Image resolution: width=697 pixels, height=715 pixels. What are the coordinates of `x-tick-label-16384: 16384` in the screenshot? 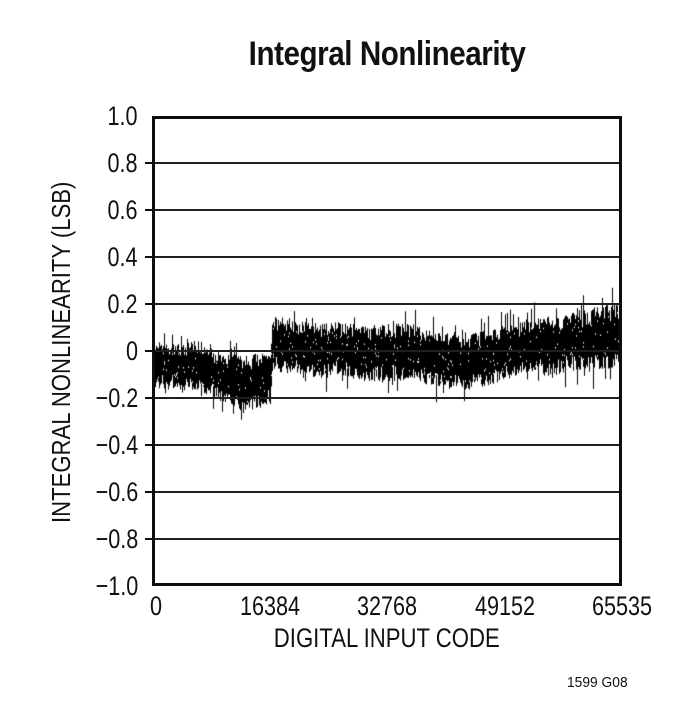 It's located at (269, 606).